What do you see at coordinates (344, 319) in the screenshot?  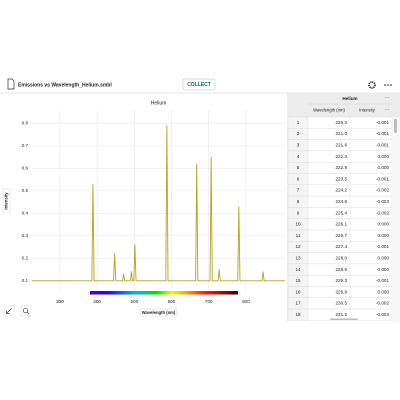 I see `scroll-hbar` at bounding box center [344, 319].